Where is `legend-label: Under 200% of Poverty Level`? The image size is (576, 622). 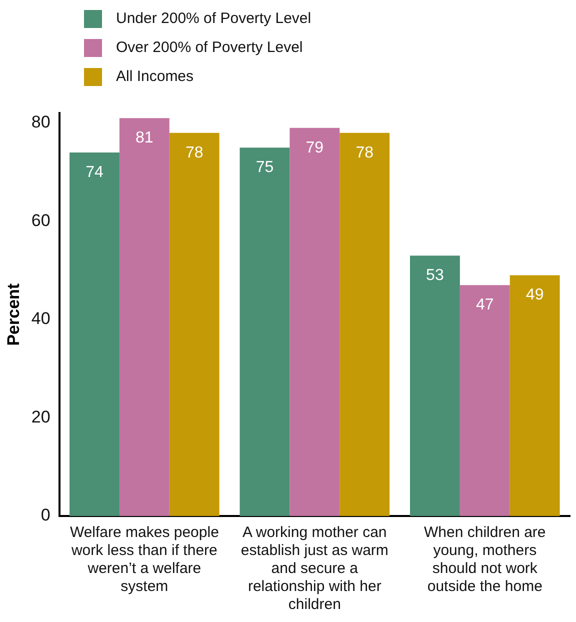 legend-label: Under 200% of Poverty Level is located at coordinates (214, 18).